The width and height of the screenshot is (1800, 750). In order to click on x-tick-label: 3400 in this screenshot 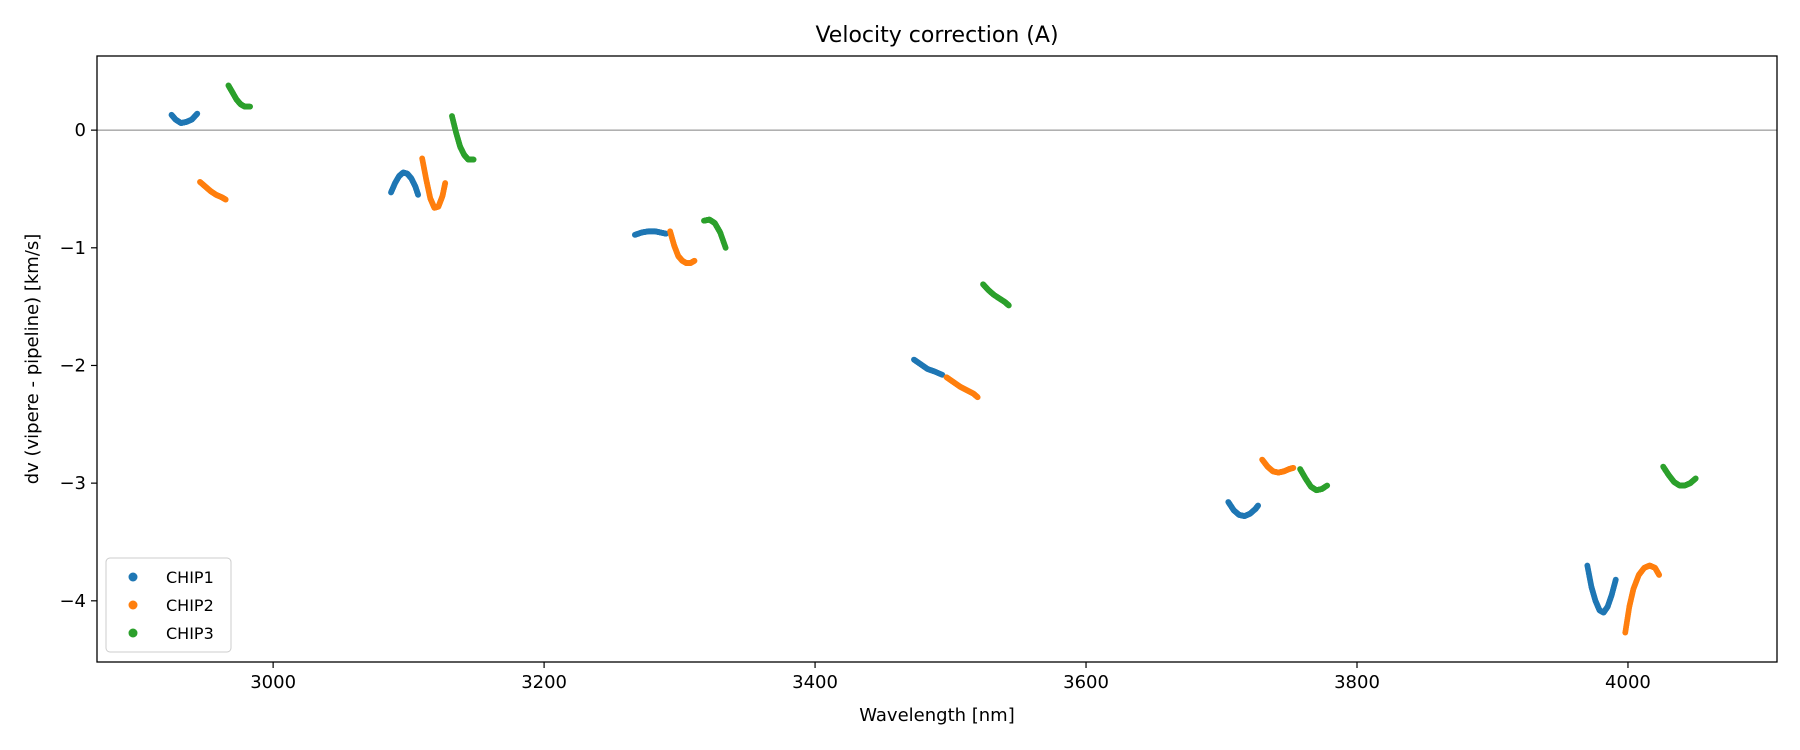, I will do `click(815, 682)`.